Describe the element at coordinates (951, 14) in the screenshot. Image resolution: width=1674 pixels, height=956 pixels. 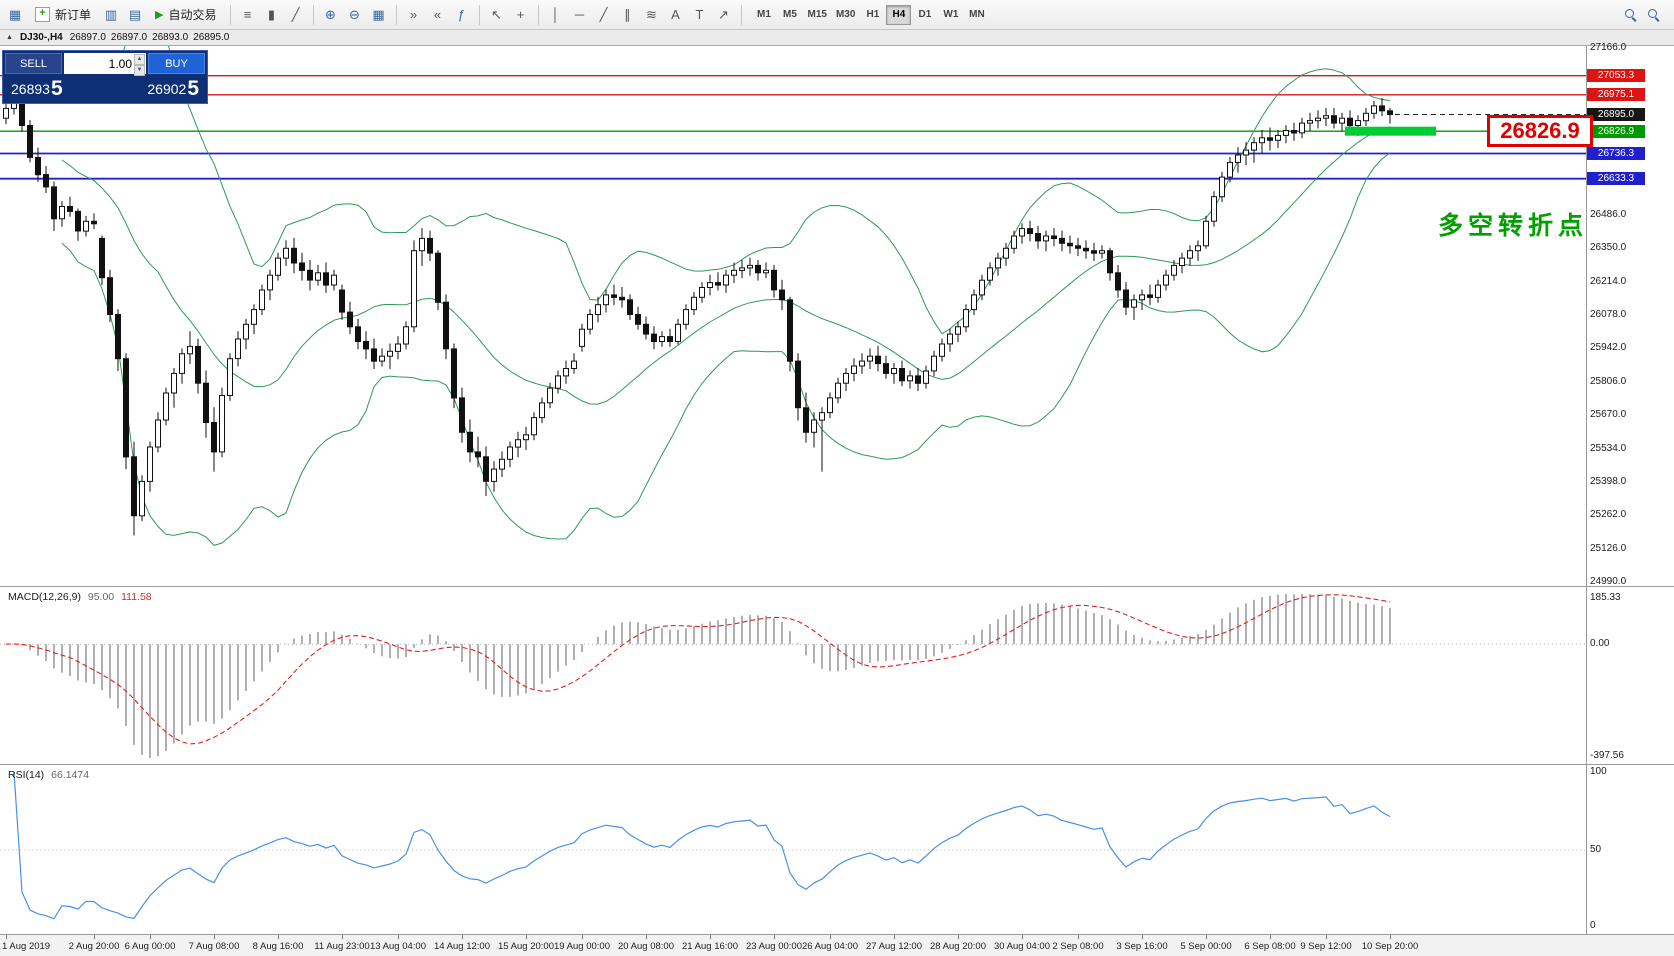
I see `timeframe-w1: W1` at that location.